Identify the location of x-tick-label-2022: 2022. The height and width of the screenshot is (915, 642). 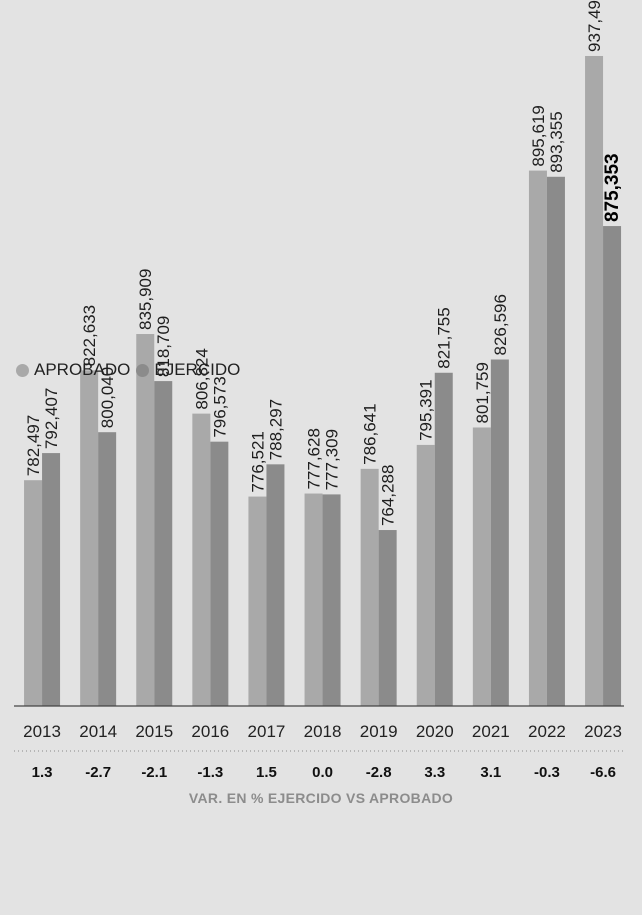
(547, 731).